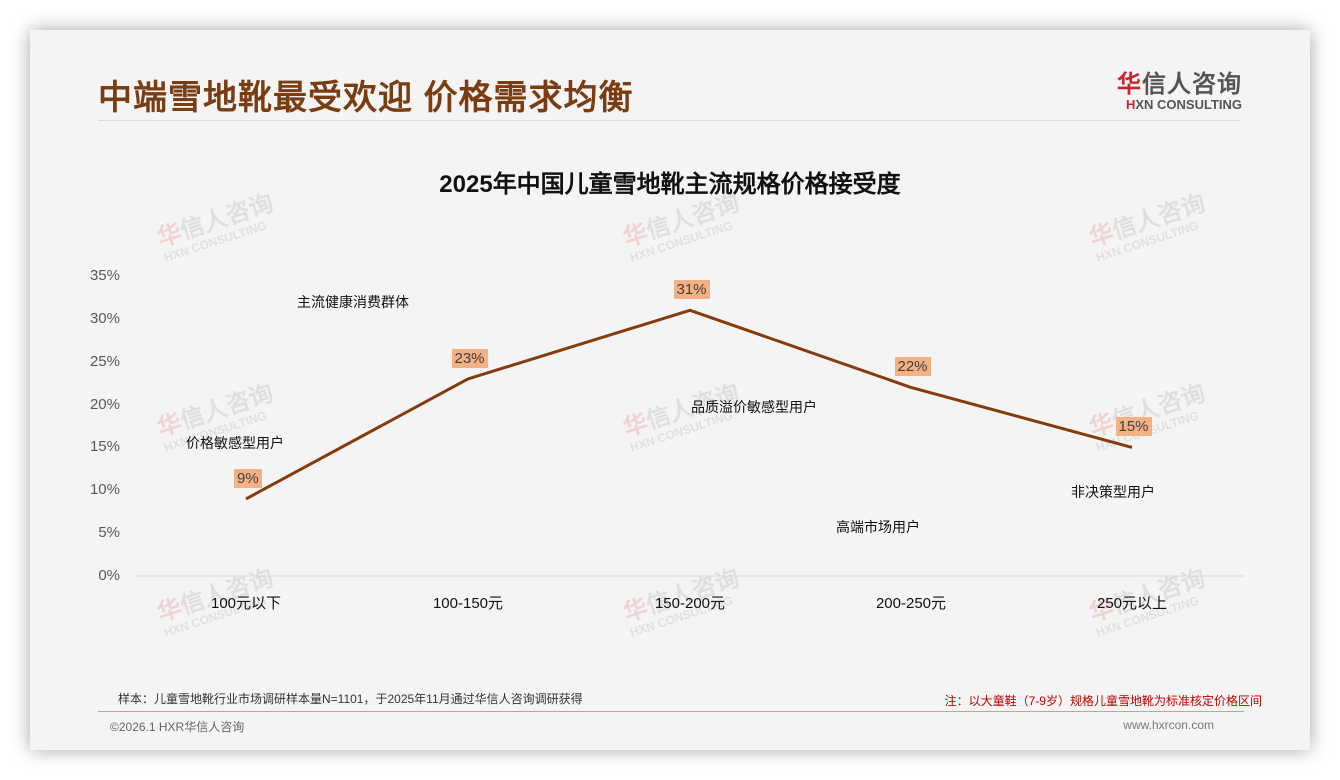 The height and width of the screenshot is (780, 1340). What do you see at coordinates (1192, 84) in the screenshot?
I see `logo-cn-text: 信人咨询` at bounding box center [1192, 84].